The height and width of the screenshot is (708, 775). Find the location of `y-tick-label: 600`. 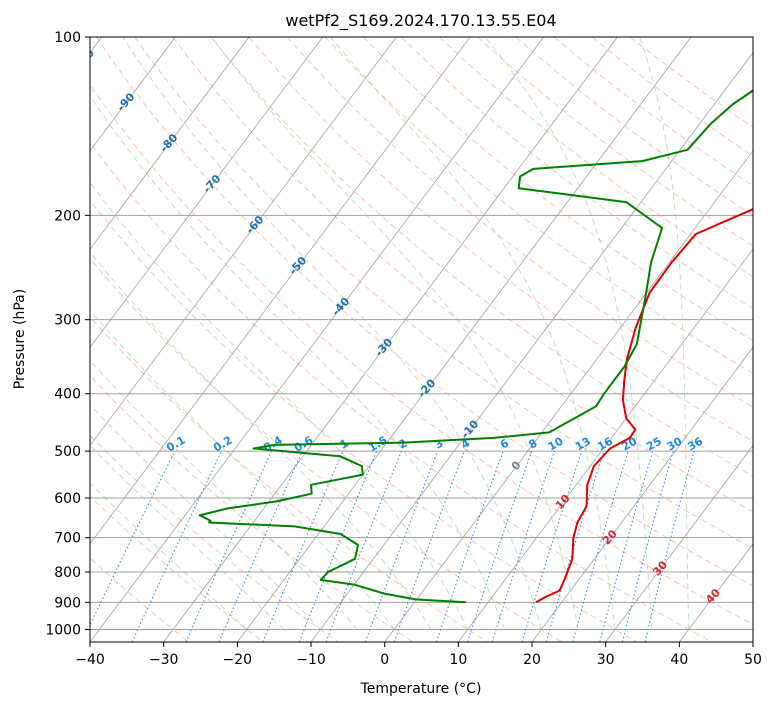

y-tick-label: 600 is located at coordinates (67, 499).